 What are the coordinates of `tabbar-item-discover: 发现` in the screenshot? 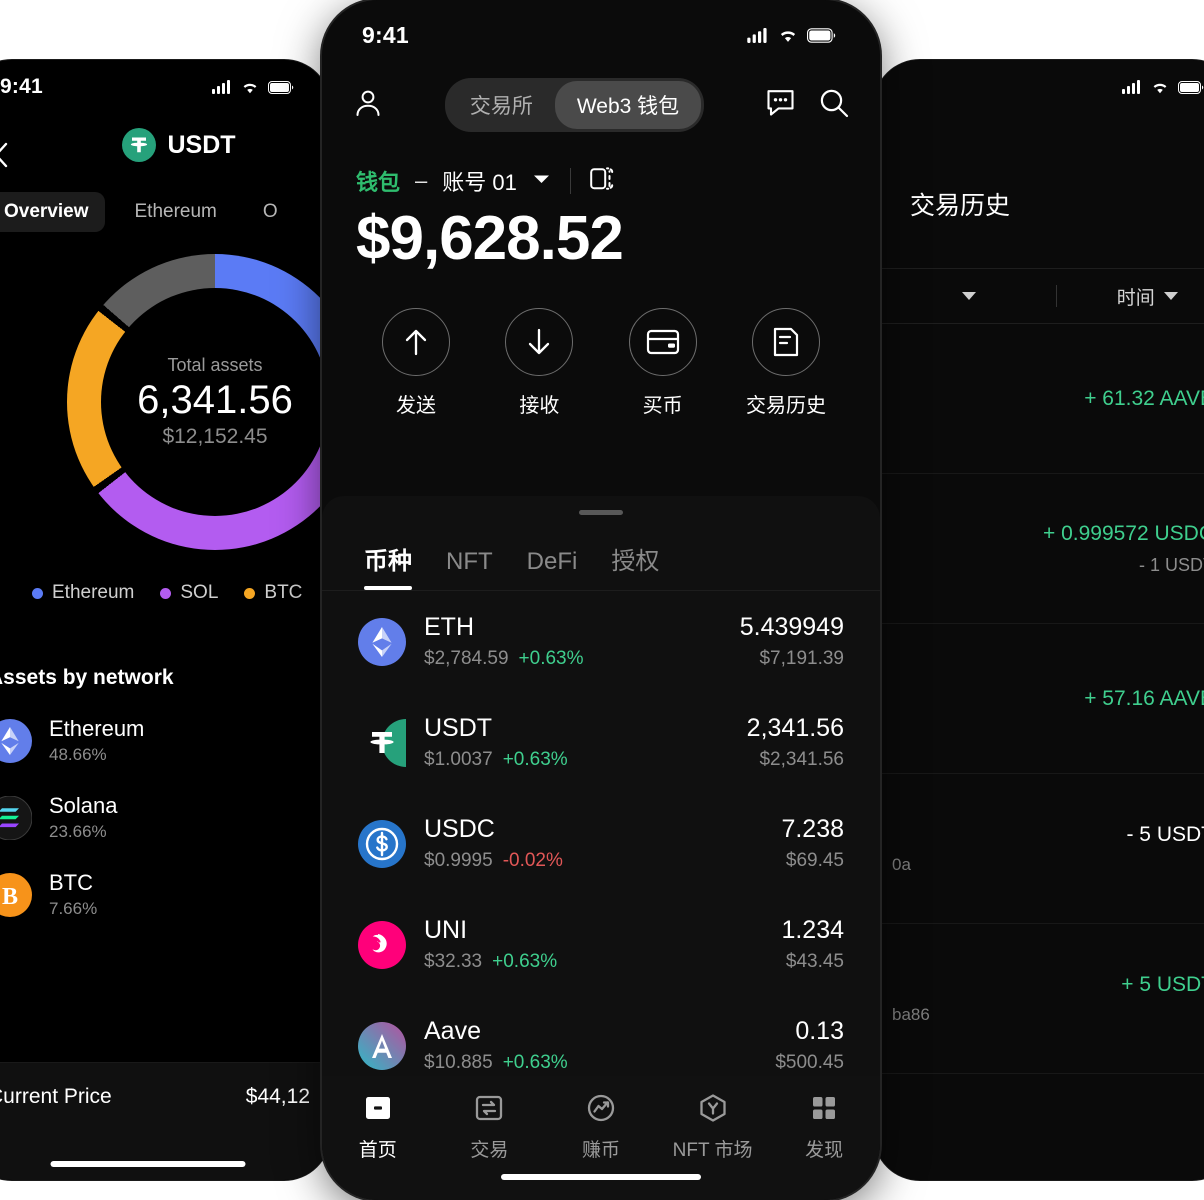 It's located at (824, 1126).